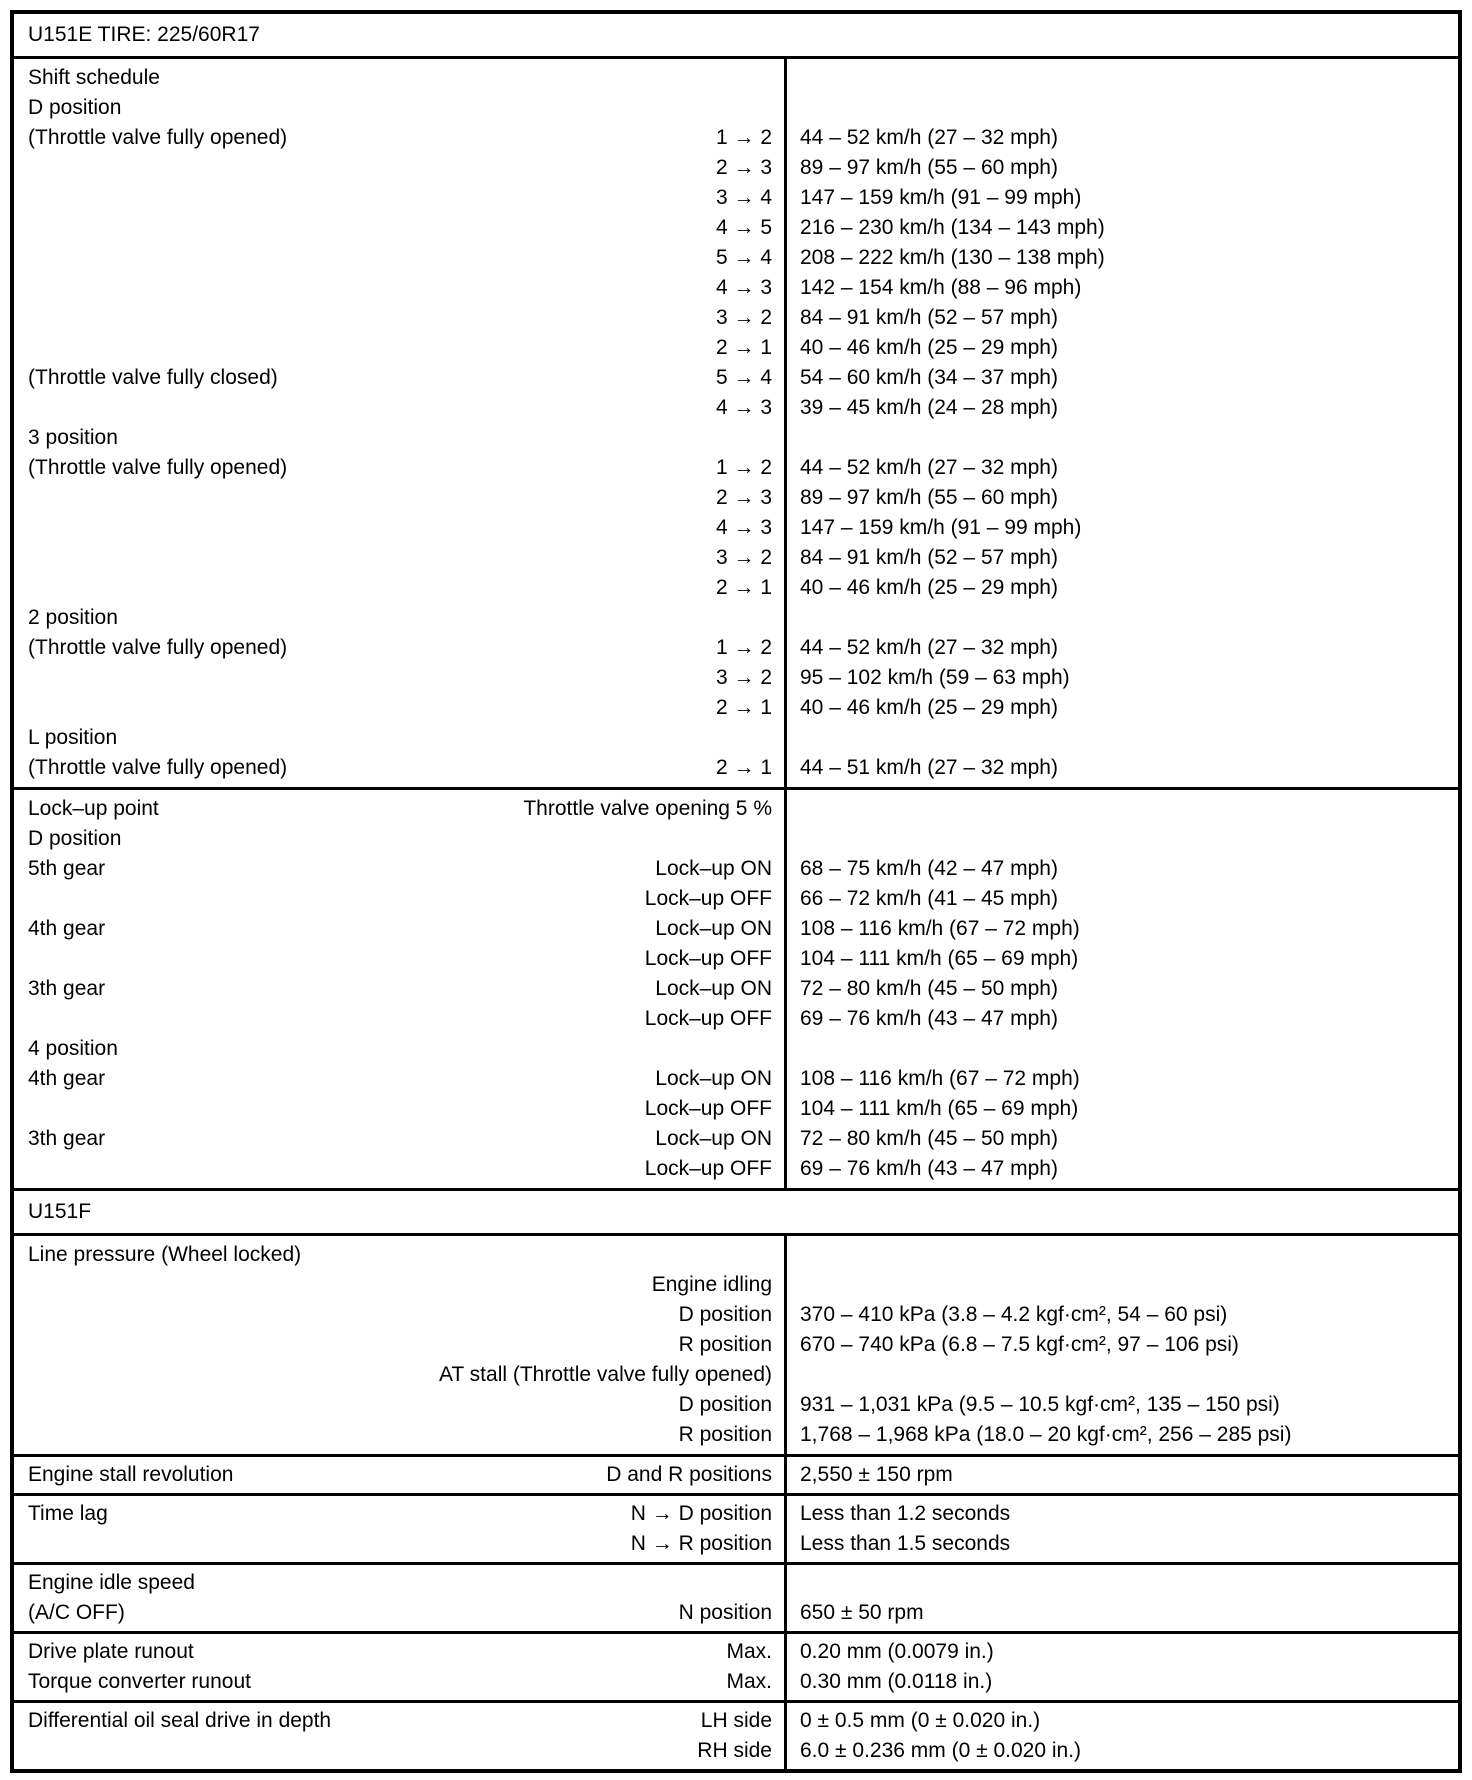 The height and width of the screenshot is (1780, 1472). Describe the element at coordinates (400, 258) in the screenshot. I see `row-labels: 5 → 4` at that location.